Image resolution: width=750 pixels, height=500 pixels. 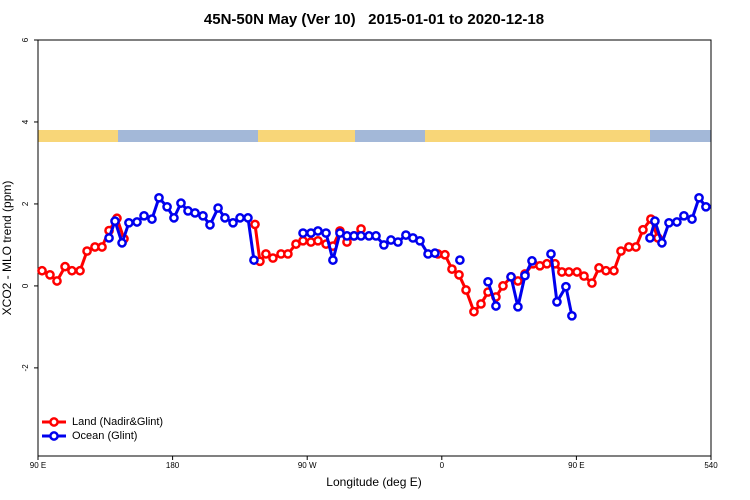 What do you see at coordinates (104, 436) in the screenshot?
I see `legend-label: Ocean (Glint)` at bounding box center [104, 436].